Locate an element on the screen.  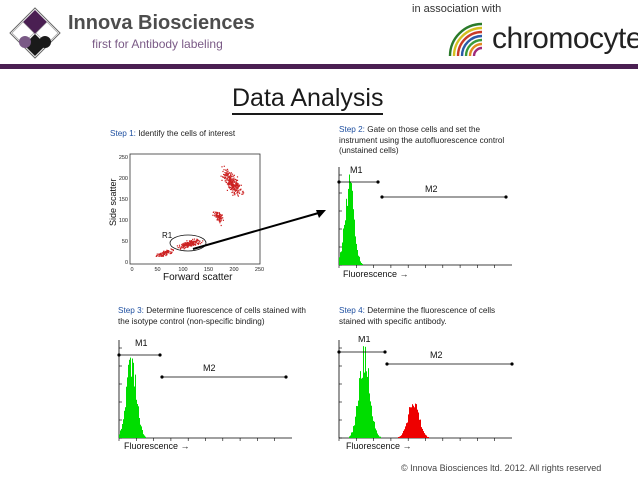
gate-r1-ellipse is located at coordinates (188, 243).